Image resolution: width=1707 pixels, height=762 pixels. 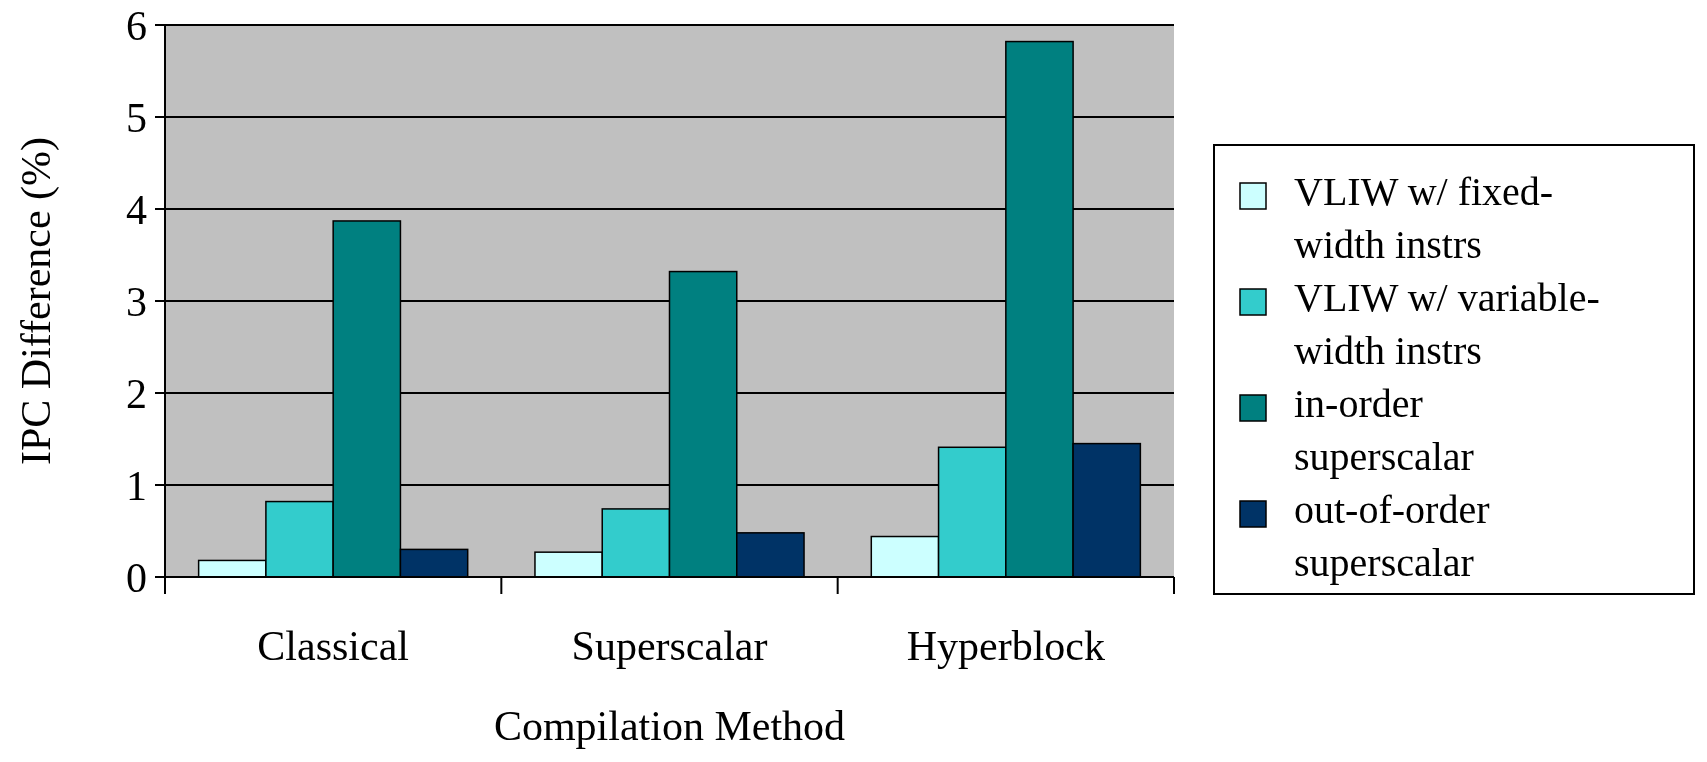 What do you see at coordinates (136, 209) in the screenshot?
I see `y-tick-label: 4` at bounding box center [136, 209].